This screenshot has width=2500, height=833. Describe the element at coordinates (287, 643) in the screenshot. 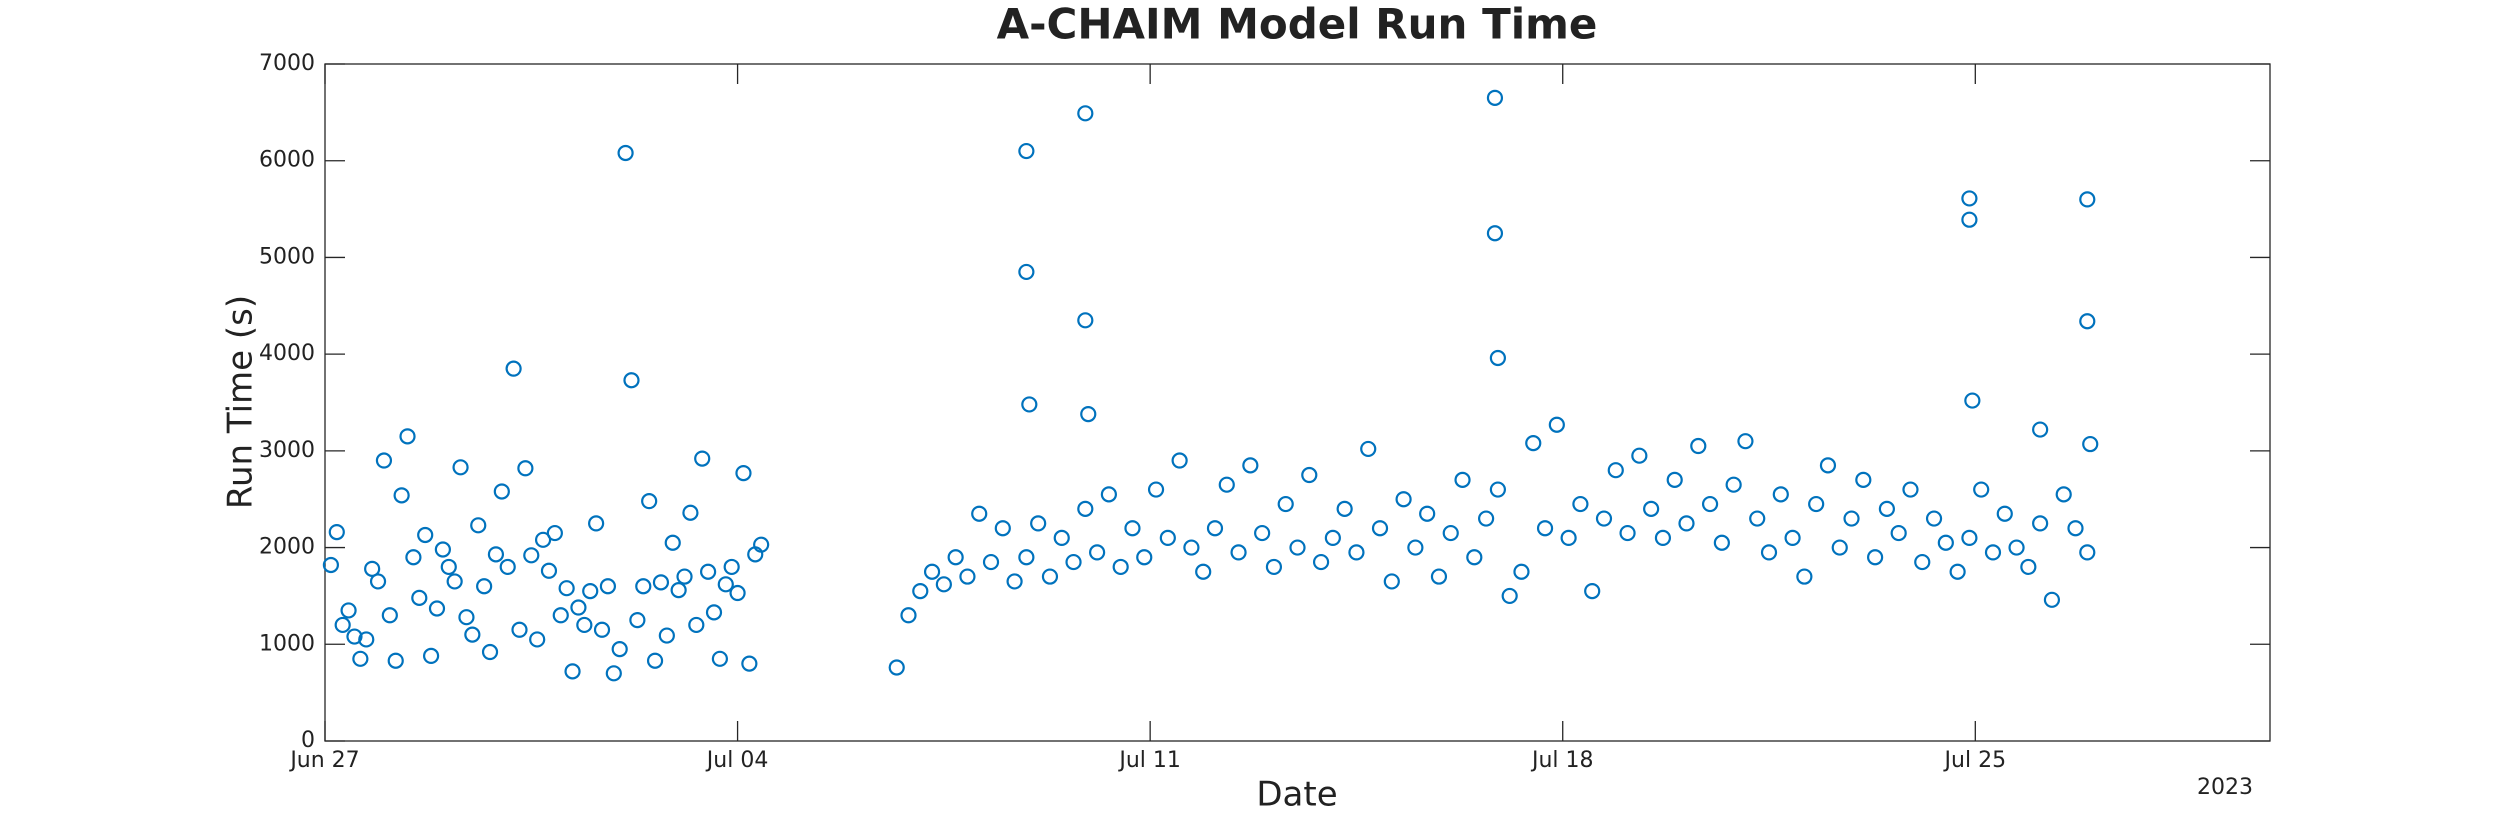

I see `y-tick-label: 1000` at that location.